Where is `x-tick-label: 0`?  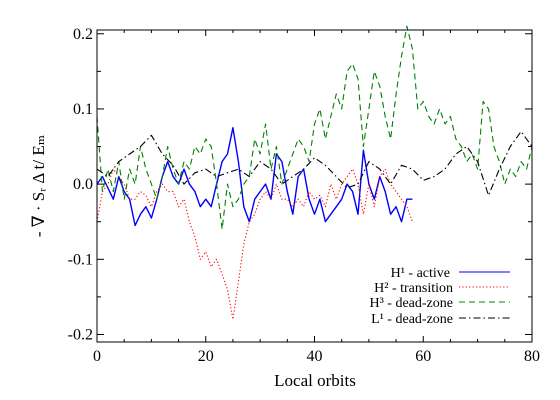
x-tick-label: 0 is located at coordinates (97, 356).